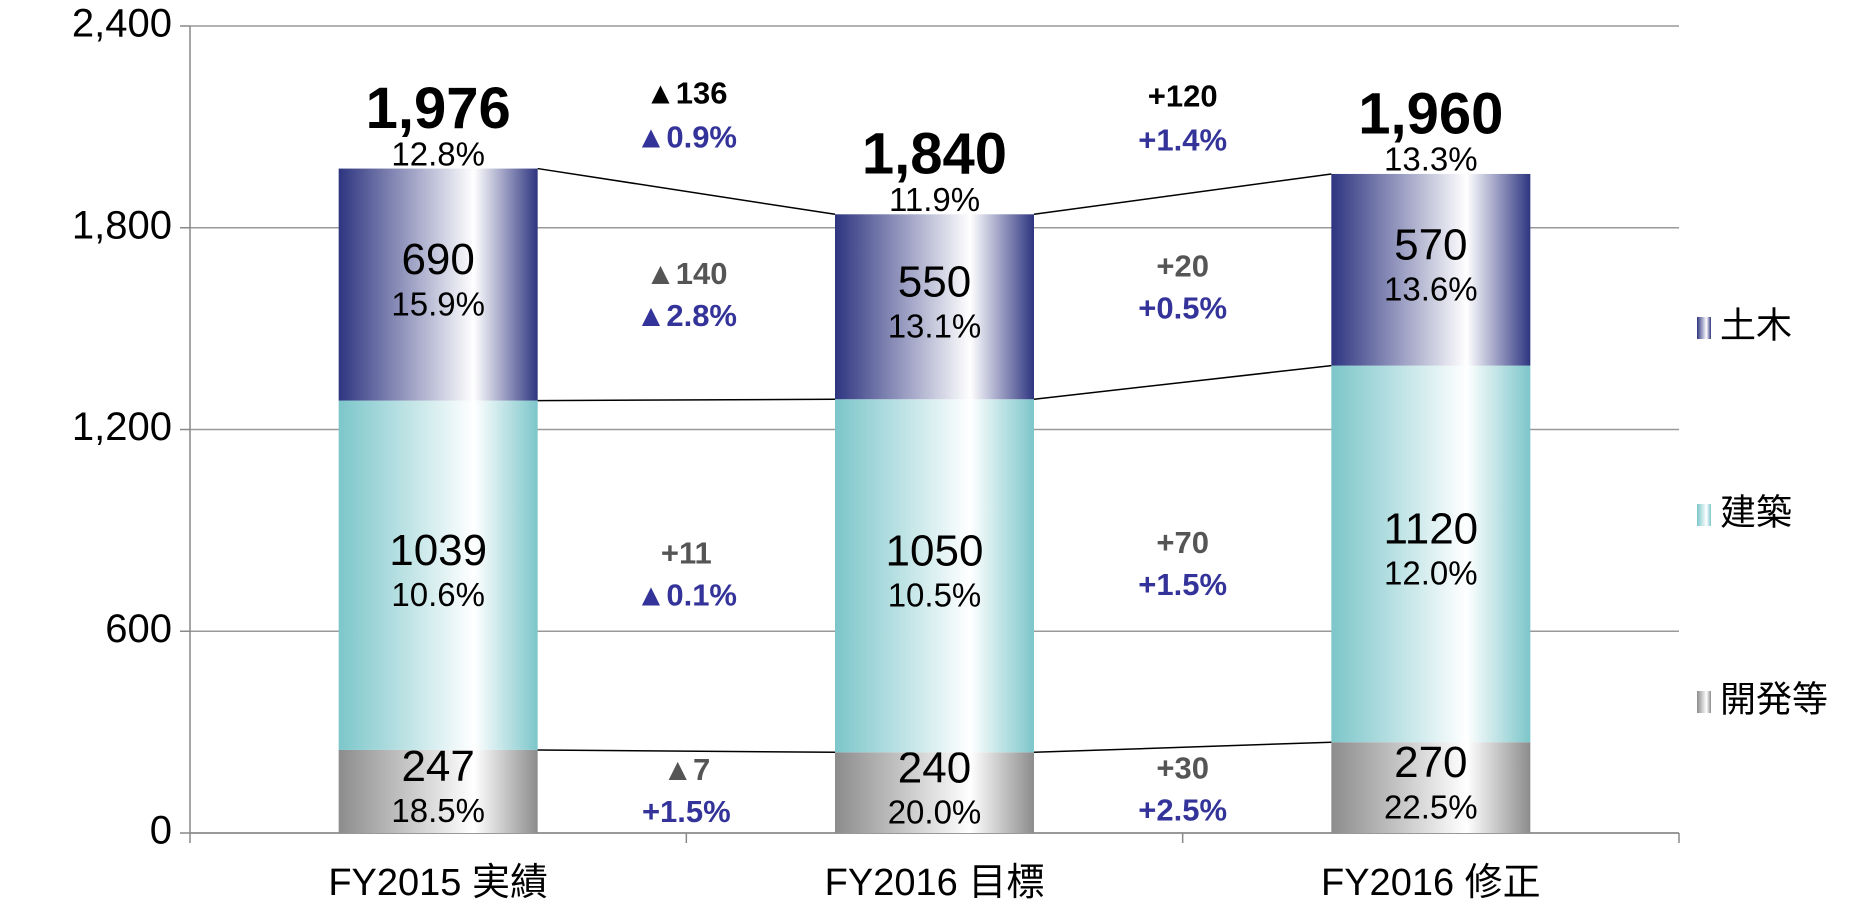 The height and width of the screenshot is (915, 1858). What do you see at coordinates (686, 273) in the screenshot?
I see `change-value: ▲140` at bounding box center [686, 273].